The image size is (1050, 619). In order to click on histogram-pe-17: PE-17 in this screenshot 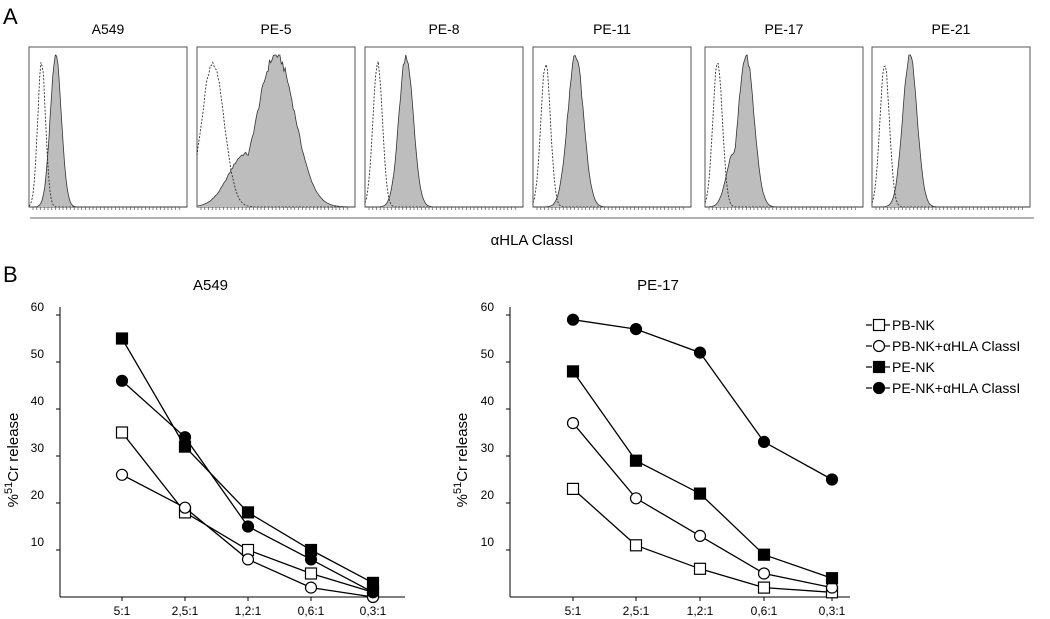, I will do `click(784, 115)`.